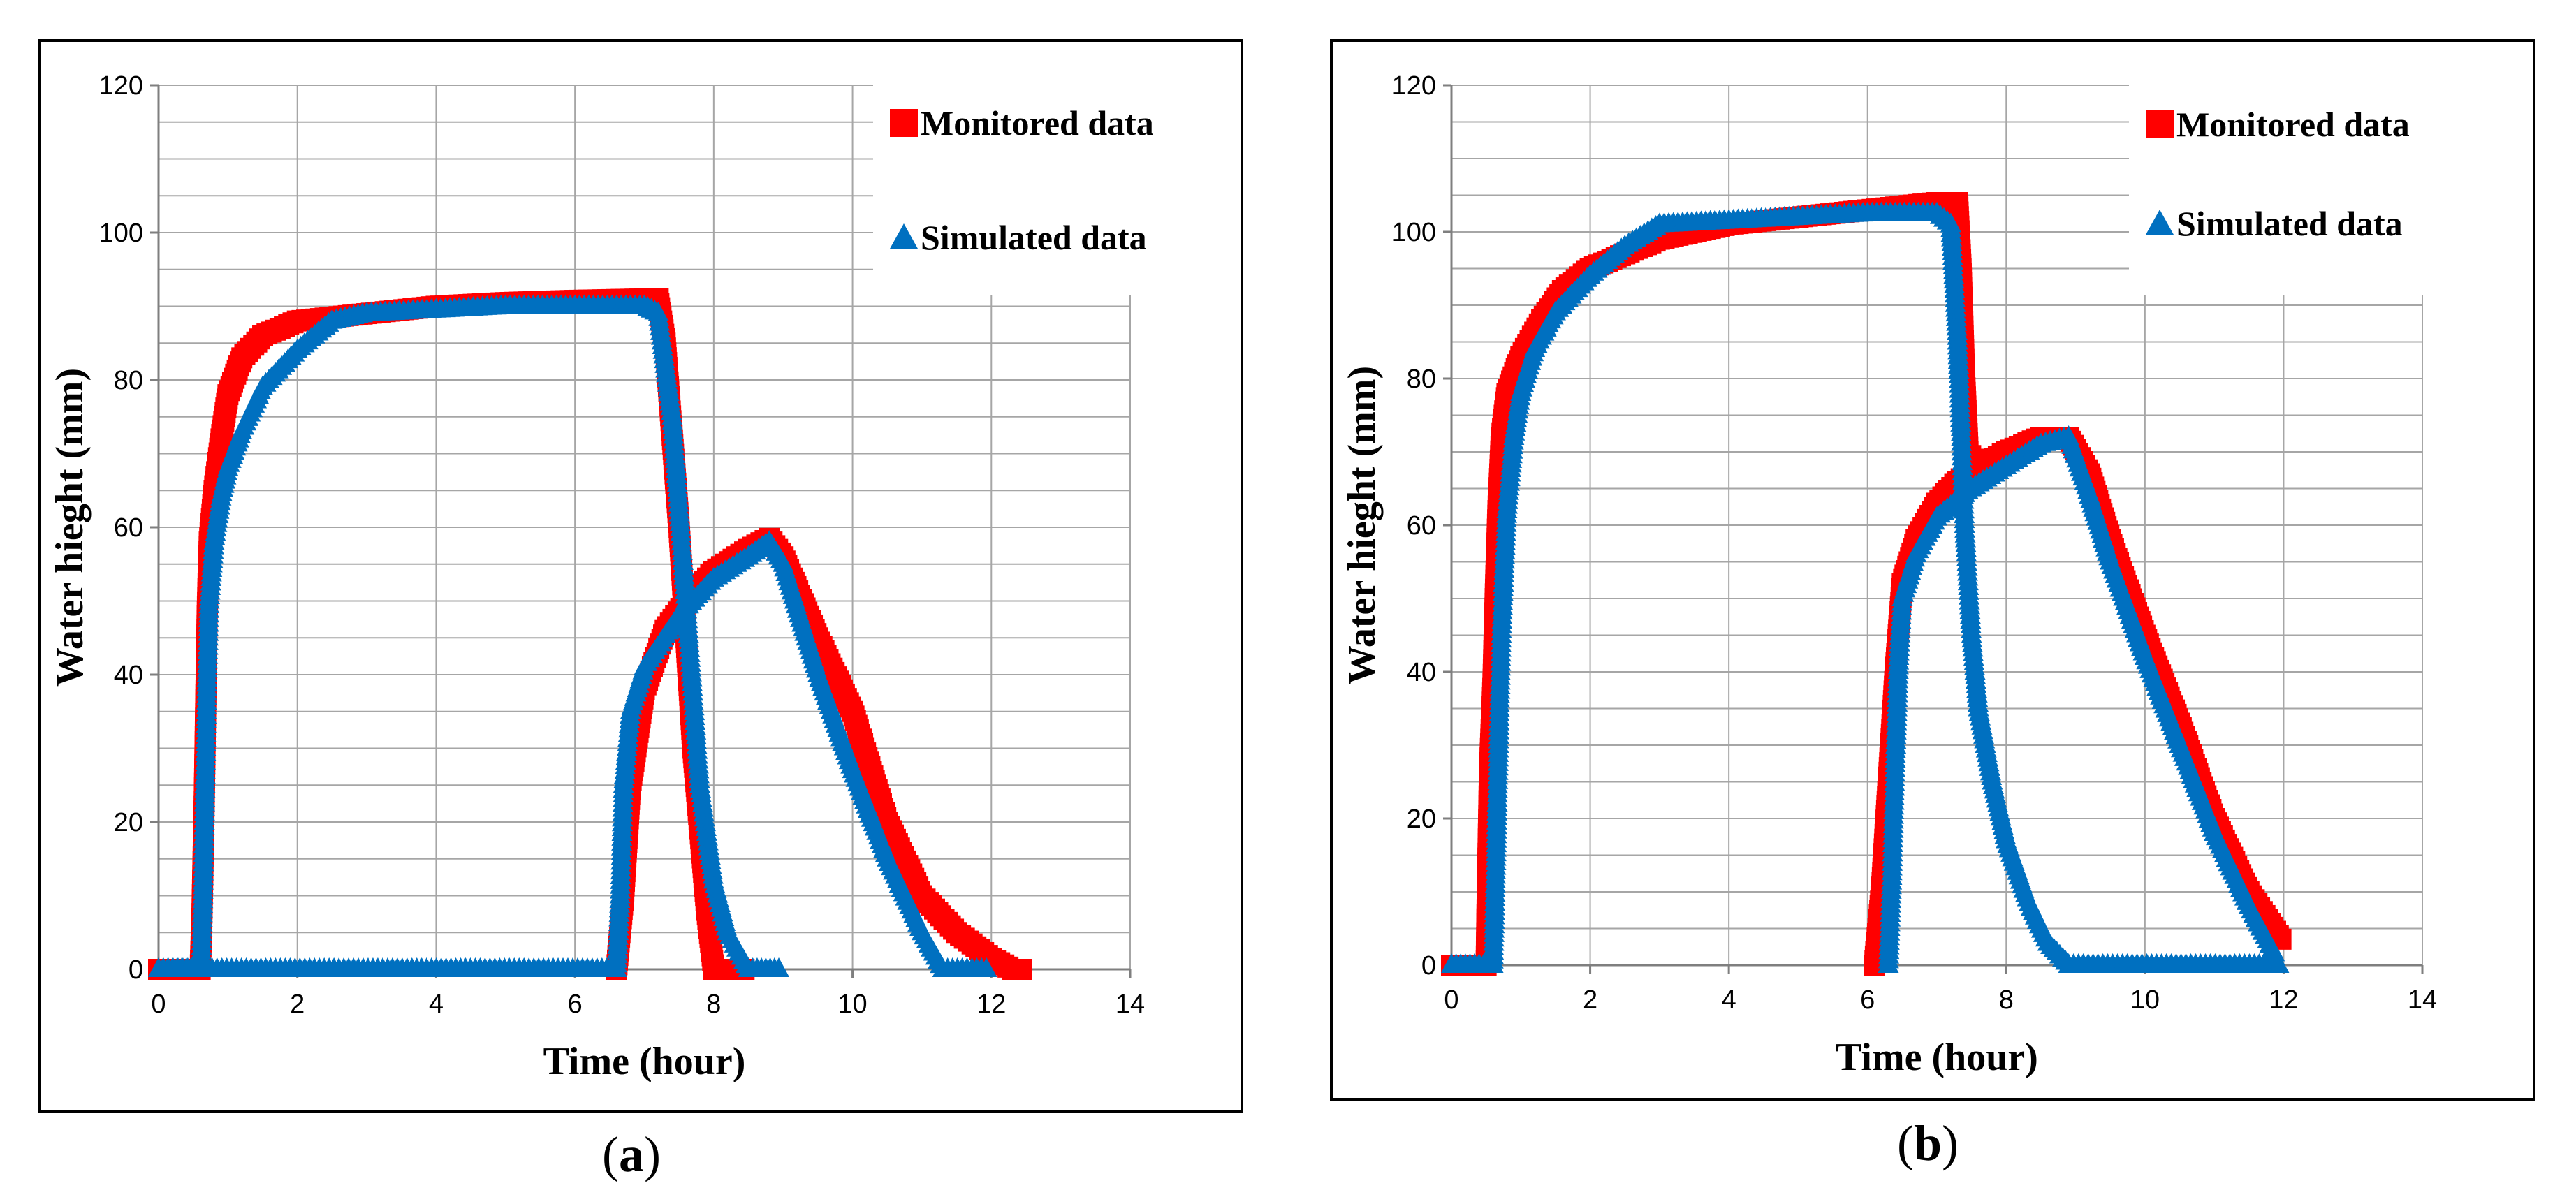  Describe the element at coordinates (121, 233) in the screenshot. I see `chart-a-y-tick-label: 100` at that location.